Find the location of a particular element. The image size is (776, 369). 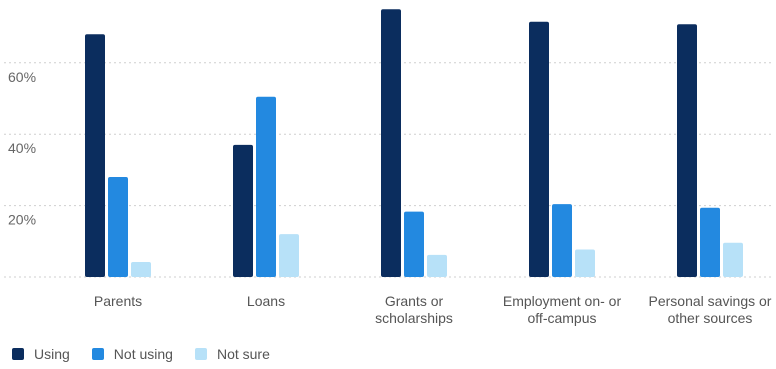

x-category-label: Loans is located at coordinates (266, 301).